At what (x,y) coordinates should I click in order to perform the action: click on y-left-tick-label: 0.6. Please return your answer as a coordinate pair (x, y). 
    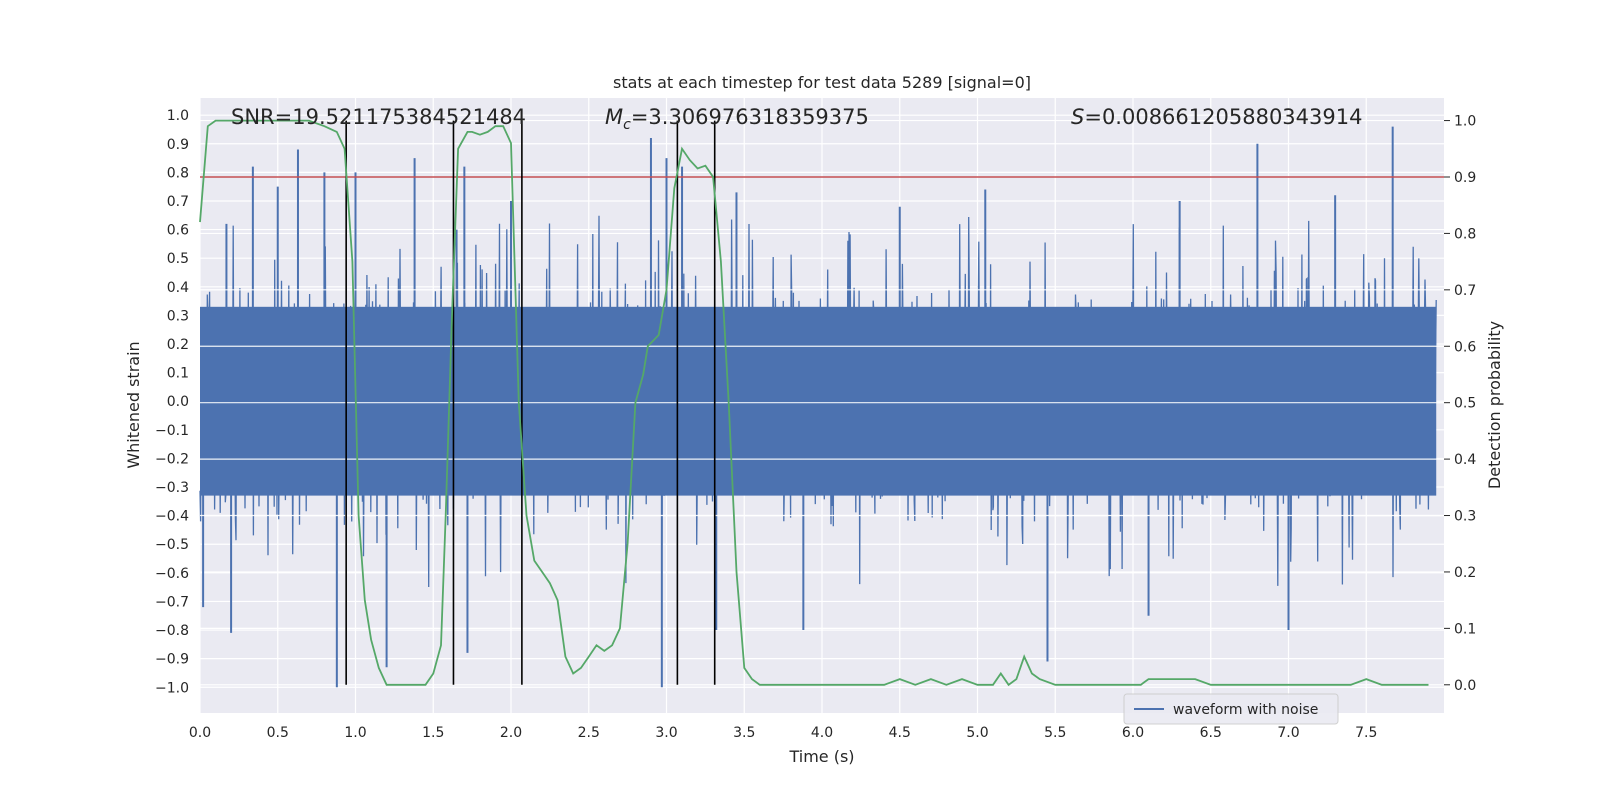
    Looking at the image, I should click on (178, 231).